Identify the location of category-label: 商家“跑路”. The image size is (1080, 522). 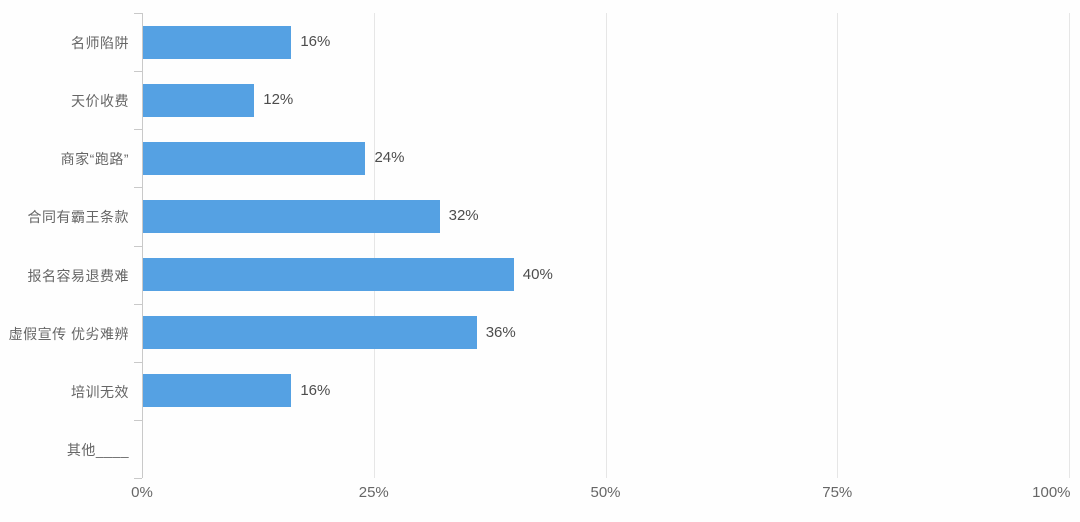
(94, 159).